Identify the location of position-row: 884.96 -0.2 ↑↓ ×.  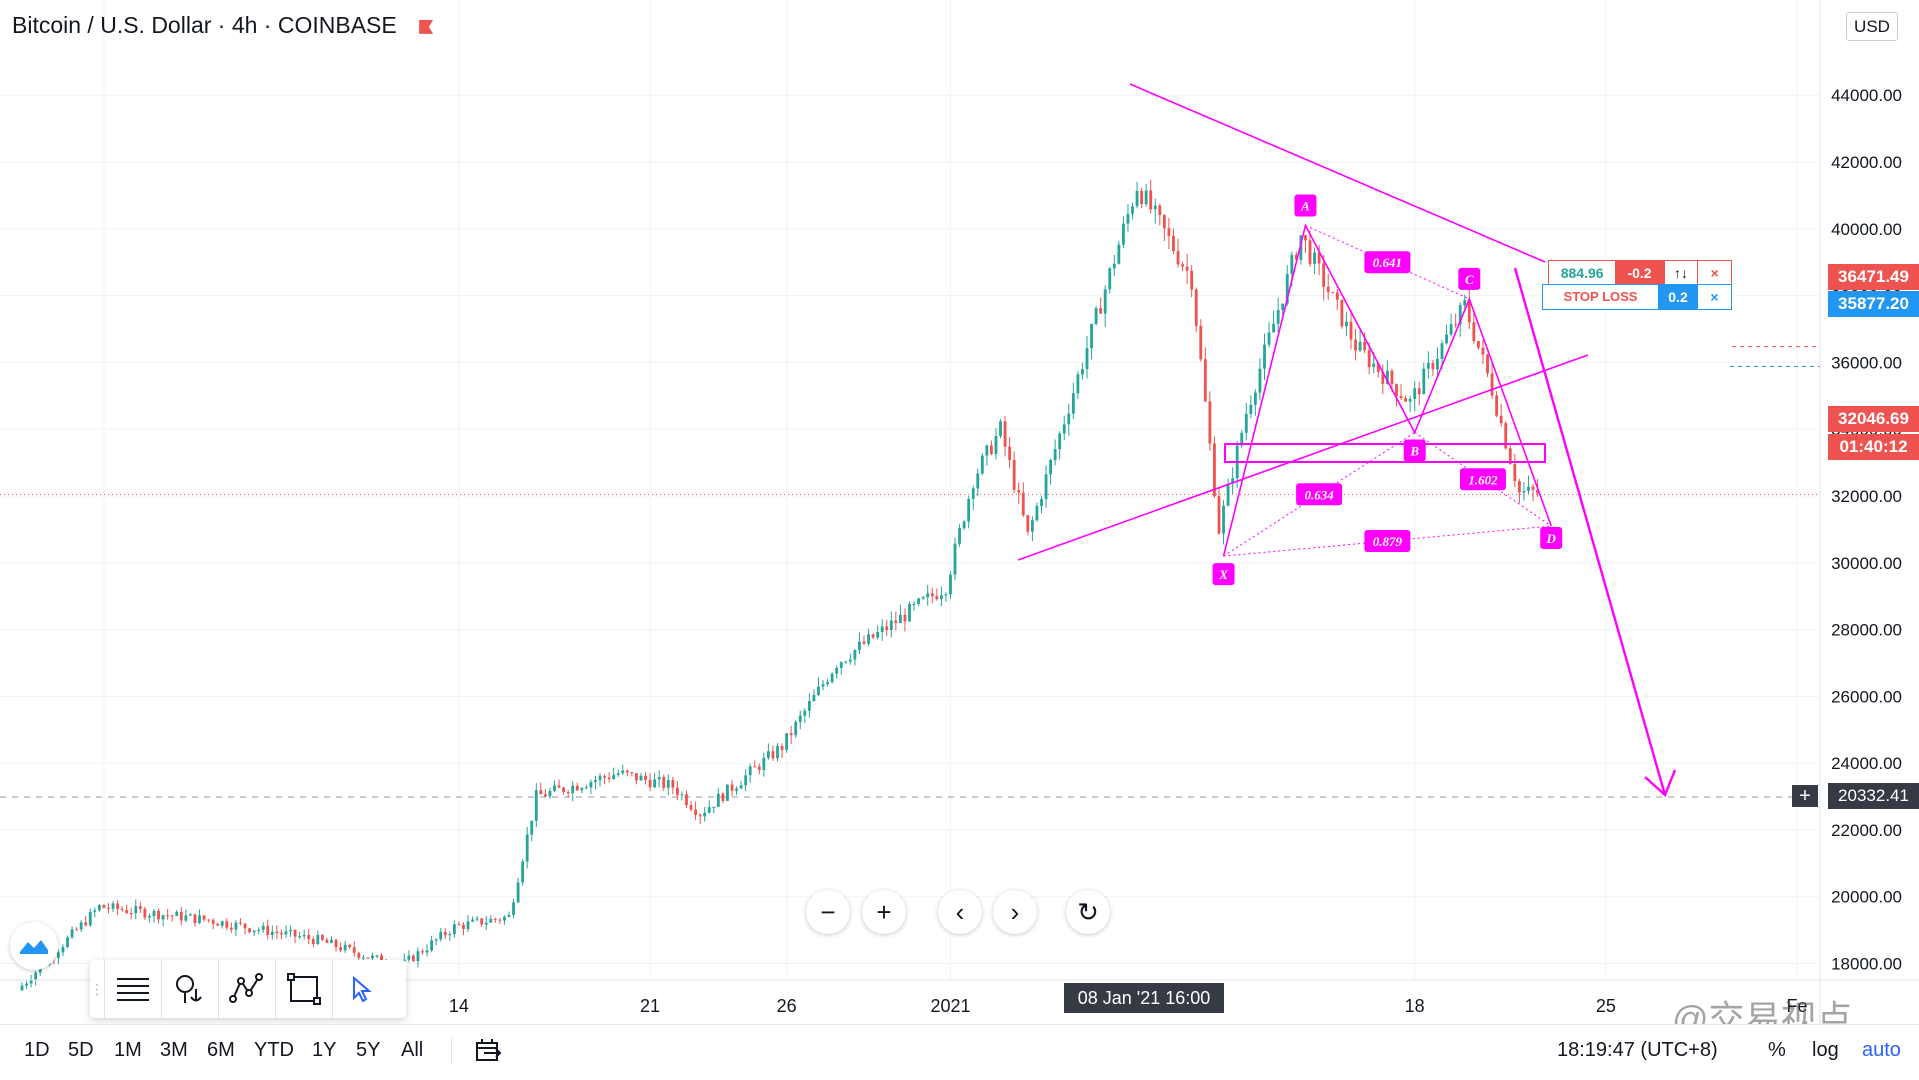
(1640, 273).